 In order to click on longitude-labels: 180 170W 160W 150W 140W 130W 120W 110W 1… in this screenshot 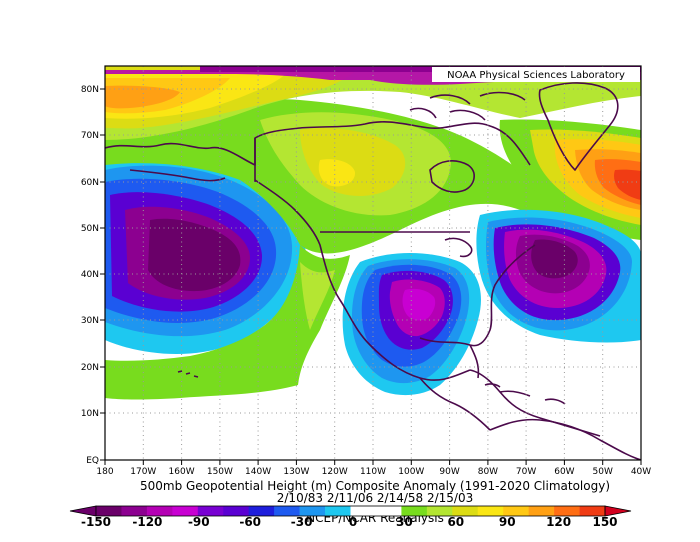, I will do `click(373, 472)`.